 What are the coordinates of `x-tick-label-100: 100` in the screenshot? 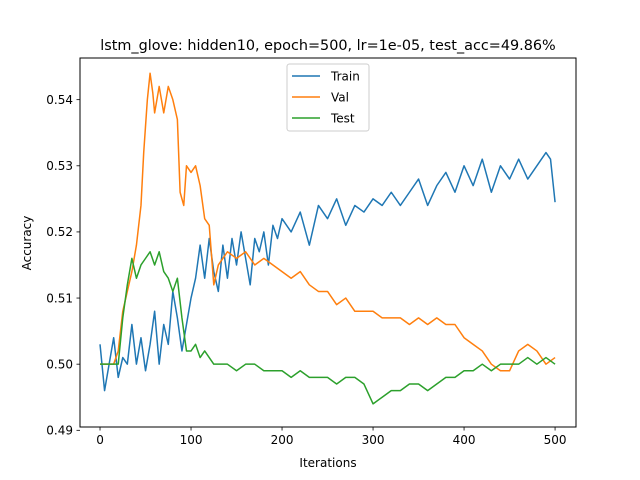 It's located at (191, 440).